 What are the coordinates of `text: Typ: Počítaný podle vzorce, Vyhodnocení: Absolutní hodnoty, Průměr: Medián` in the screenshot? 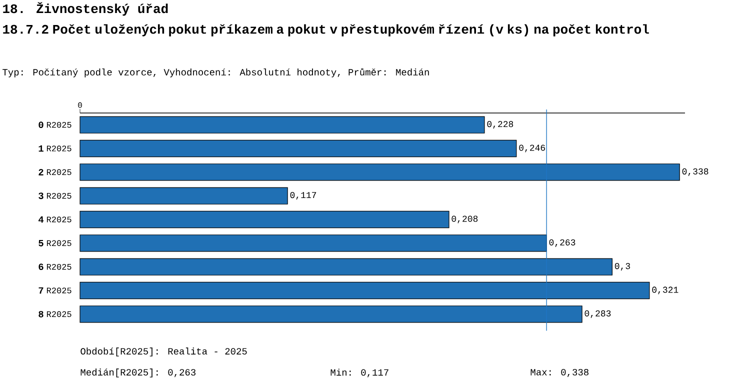 It's located at (215, 73).